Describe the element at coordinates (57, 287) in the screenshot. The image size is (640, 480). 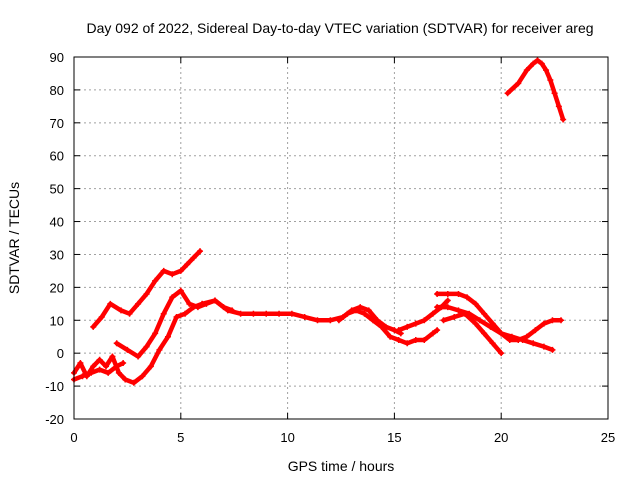
I see `y-tick-label: 20` at that location.